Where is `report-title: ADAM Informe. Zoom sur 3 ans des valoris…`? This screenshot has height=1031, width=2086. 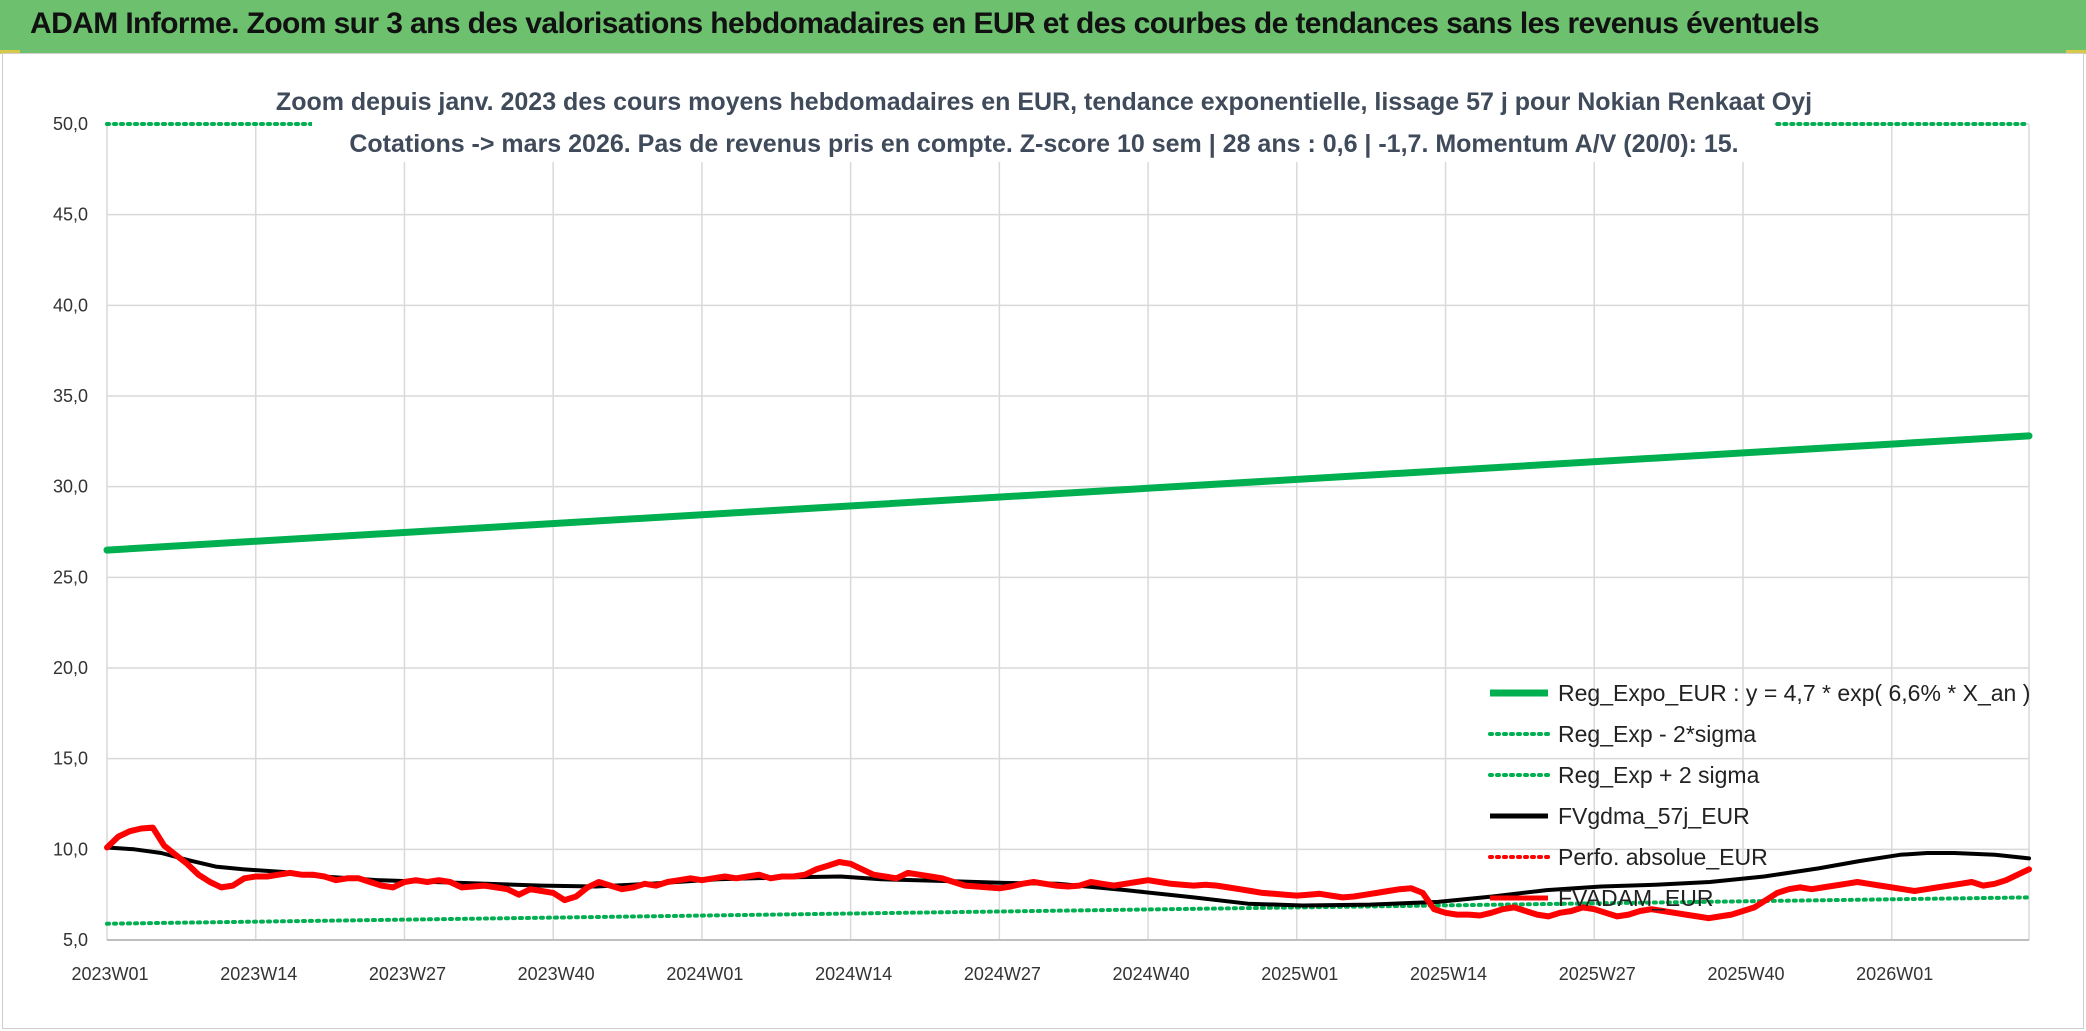
report-title: ADAM Informe. Zoom sur 3 ans des valoris… is located at coordinates (925, 23).